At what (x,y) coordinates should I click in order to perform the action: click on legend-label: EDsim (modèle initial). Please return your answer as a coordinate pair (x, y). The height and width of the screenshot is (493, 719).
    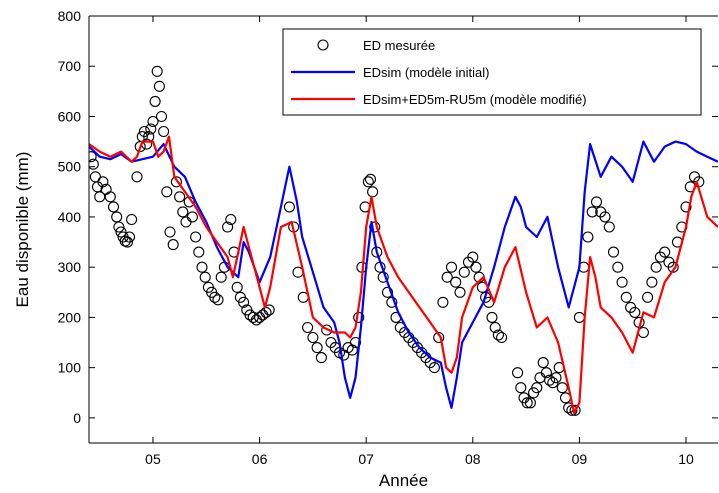
    Looking at the image, I should click on (426, 72).